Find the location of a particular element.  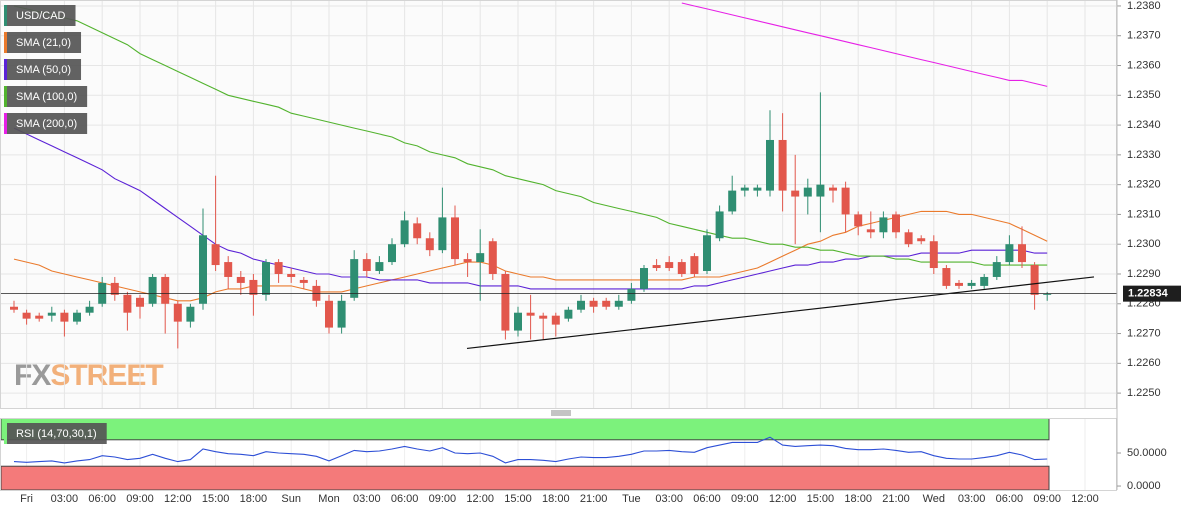

y-tick-label: 1.2380 is located at coordinates (1144, 6).